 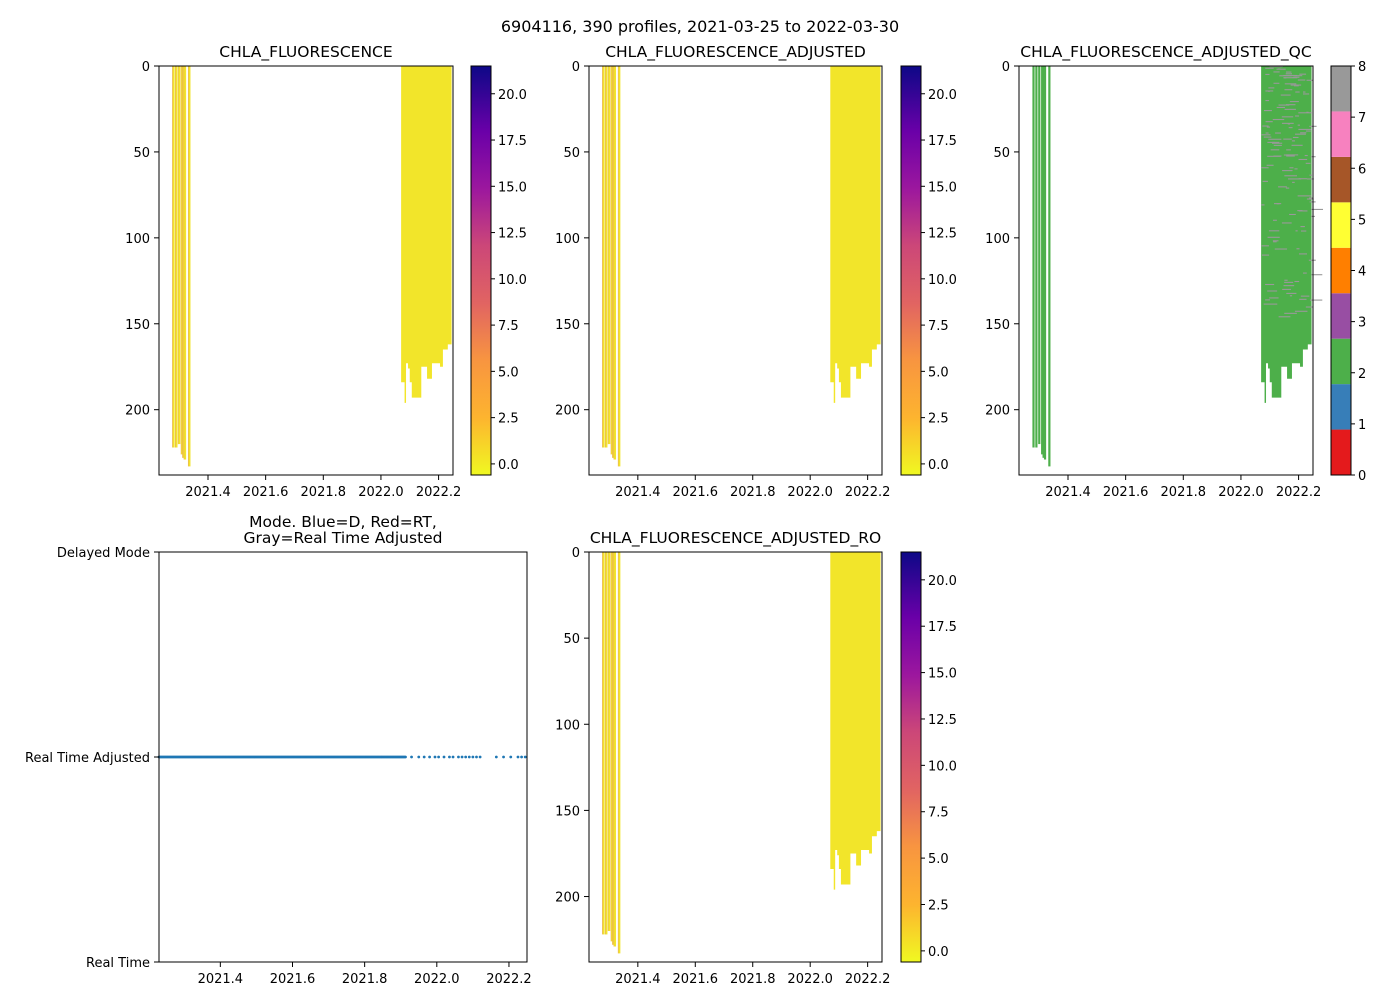 I want to click on x-tick-label: 2021.6, so click(x=266, y=492).